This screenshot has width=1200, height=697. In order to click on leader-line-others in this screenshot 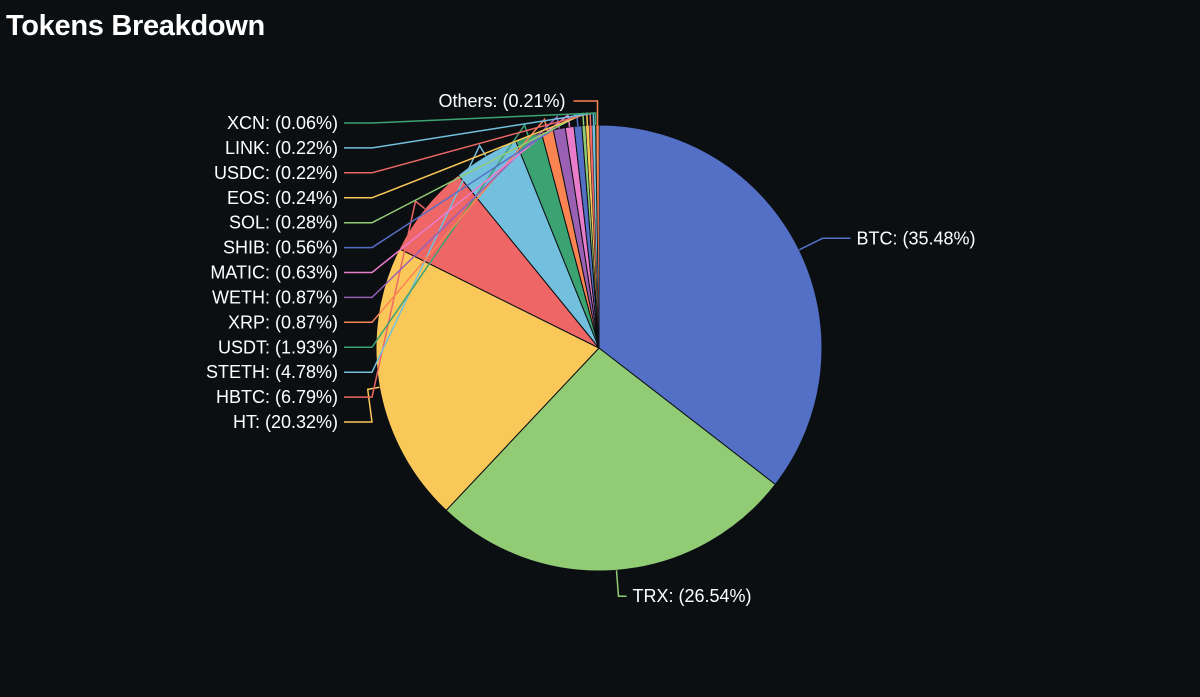, I will do `click(586, 112)`.